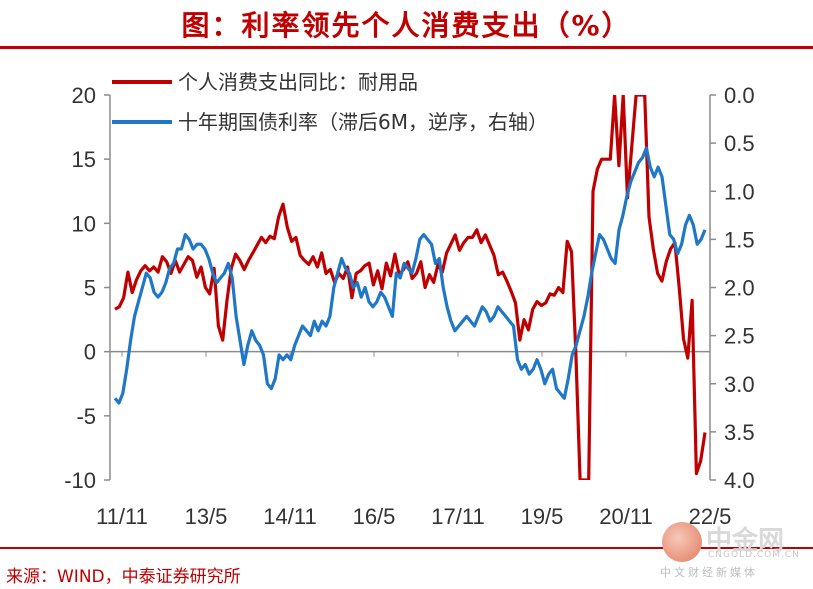 This screenshot has width=813, height=589. What do you see at coordinates (739, 95) in the screenshot?
I see `right-tick-label: 0.0` at bounding box center [739, 95].